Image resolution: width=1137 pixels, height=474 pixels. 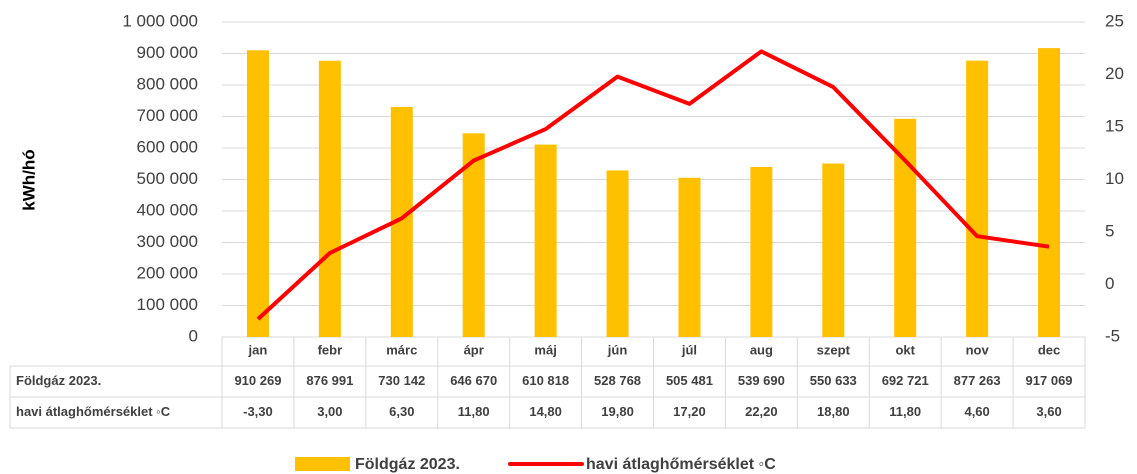 What do you see at coordinates (167, 52) in the screenshot?
I see `y-tick-label: 900 000` at bounding box center [167, 52].